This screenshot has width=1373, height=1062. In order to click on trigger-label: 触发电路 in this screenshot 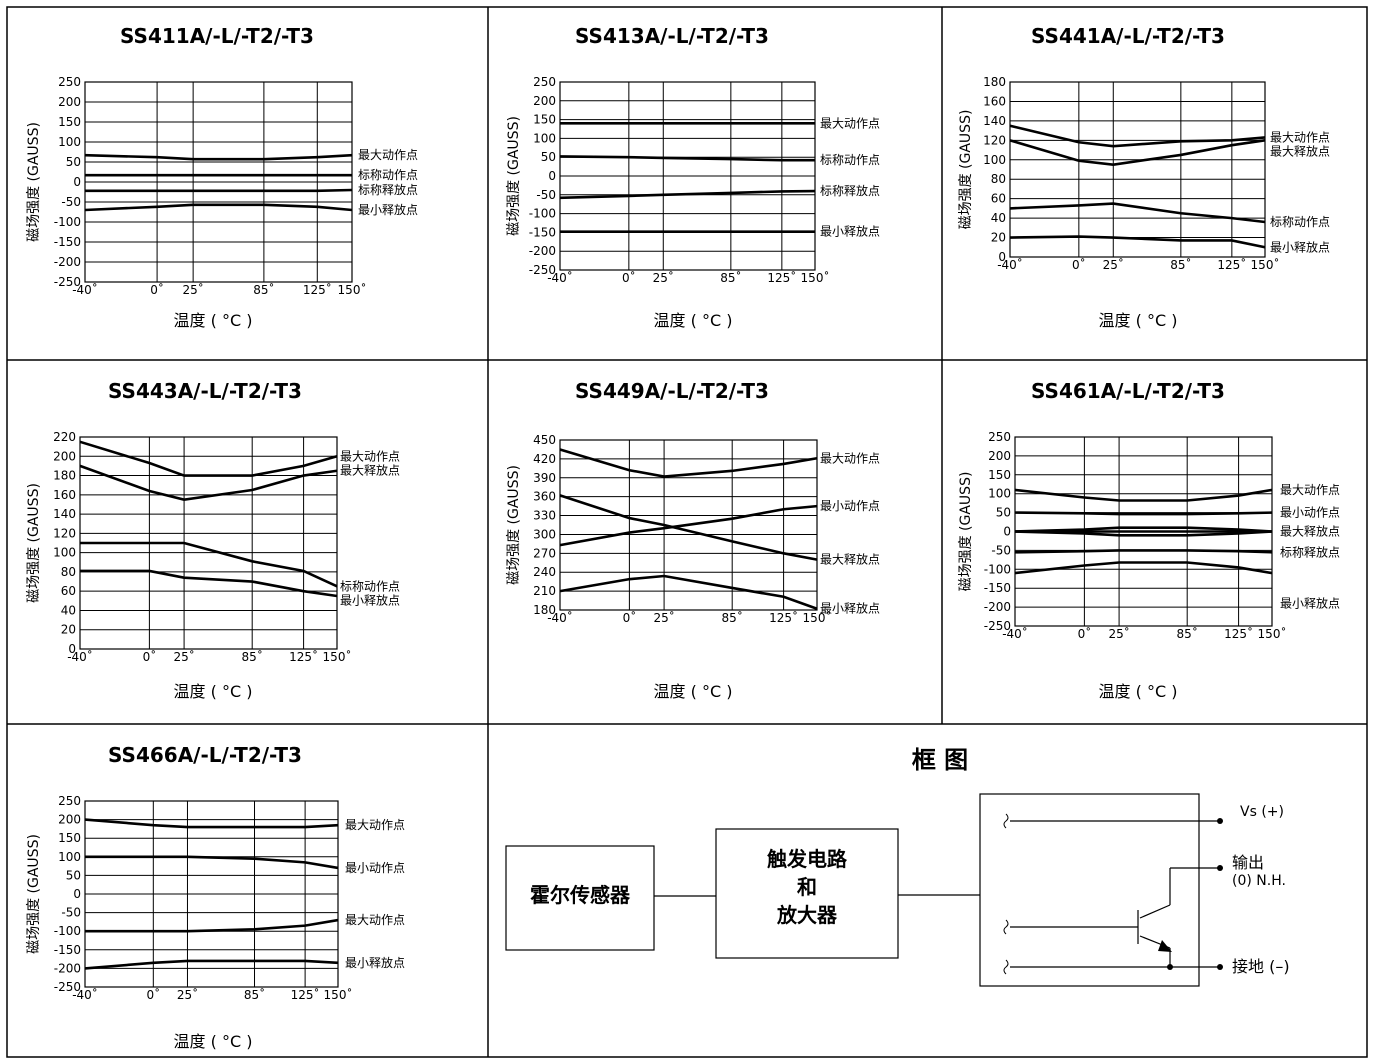, I will do `click(807, 859)`.